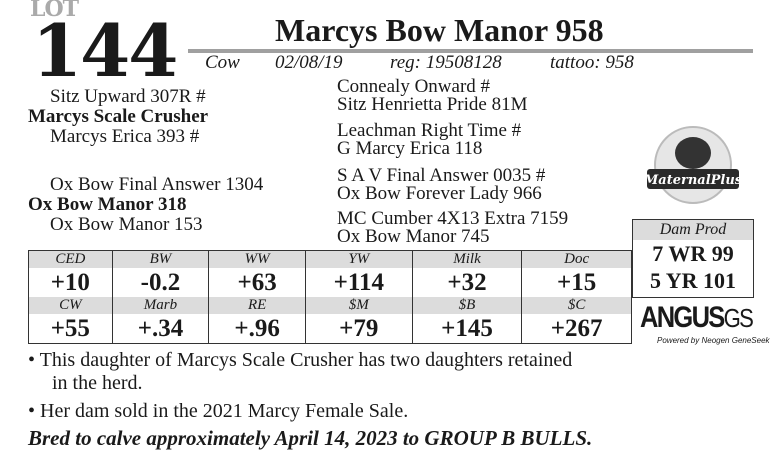 The height and width of the screenshot is (461, 778). I want to click on powered-by: Powered by Neogen GeneSeek, so click(713, 340).